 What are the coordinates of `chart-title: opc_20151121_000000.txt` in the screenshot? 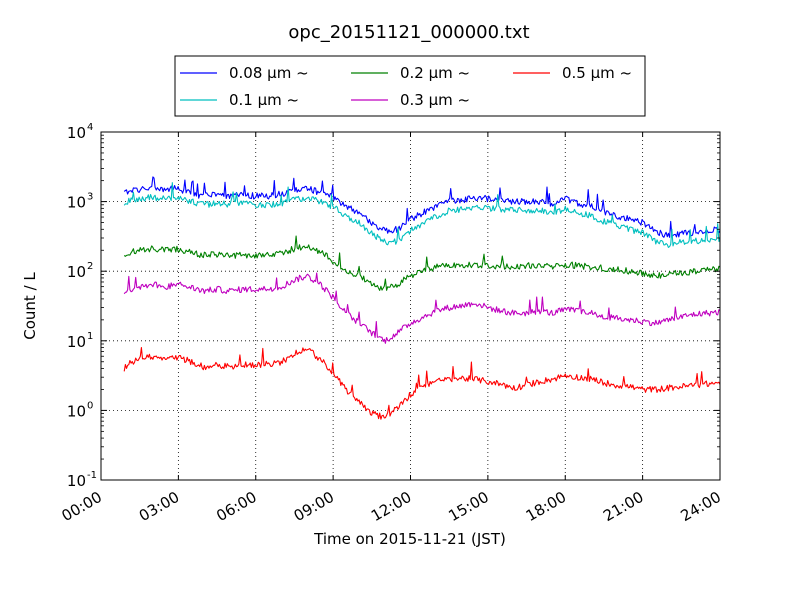 It's located at (408, 32).